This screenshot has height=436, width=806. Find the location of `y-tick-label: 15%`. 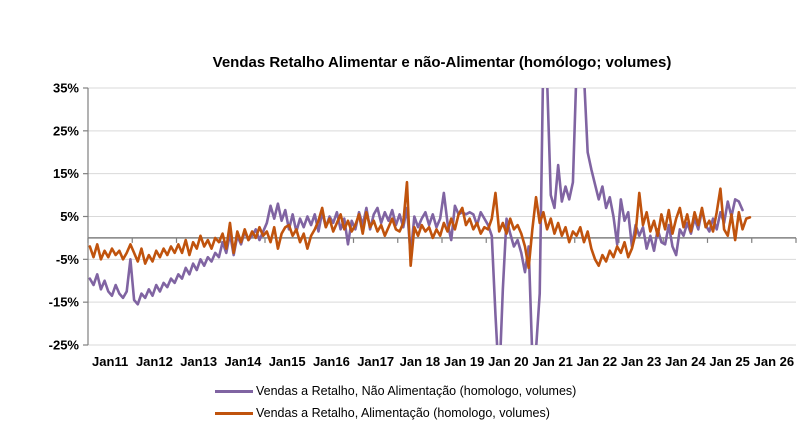

y-tick-label: 15% is located at coordinates (66, 173).